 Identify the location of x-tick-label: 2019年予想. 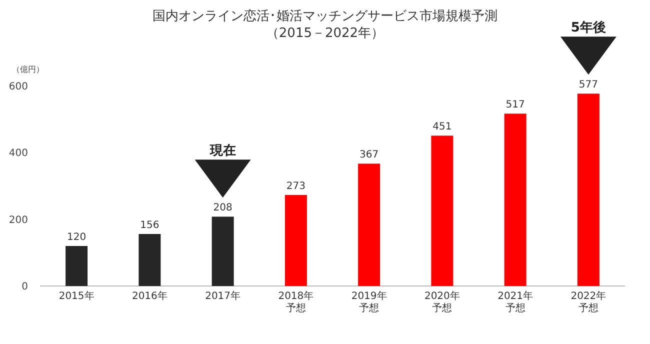
(369, 303).